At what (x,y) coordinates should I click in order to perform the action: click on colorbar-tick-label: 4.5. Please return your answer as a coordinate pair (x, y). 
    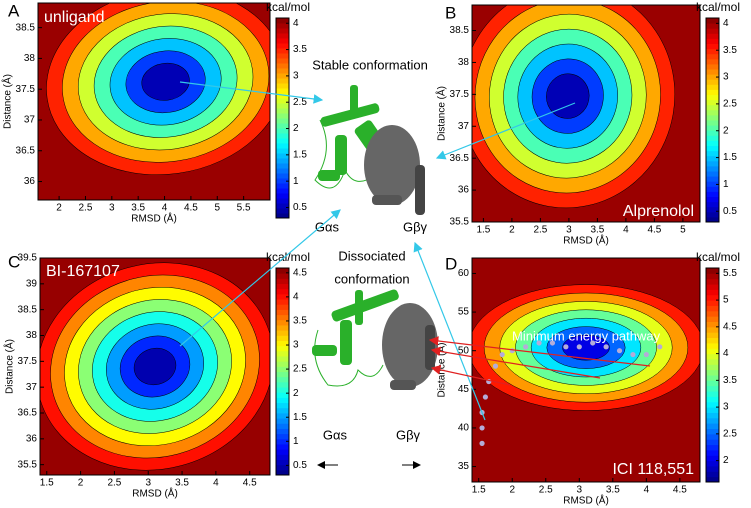
    Looking at the image, I should click on (730, 326).